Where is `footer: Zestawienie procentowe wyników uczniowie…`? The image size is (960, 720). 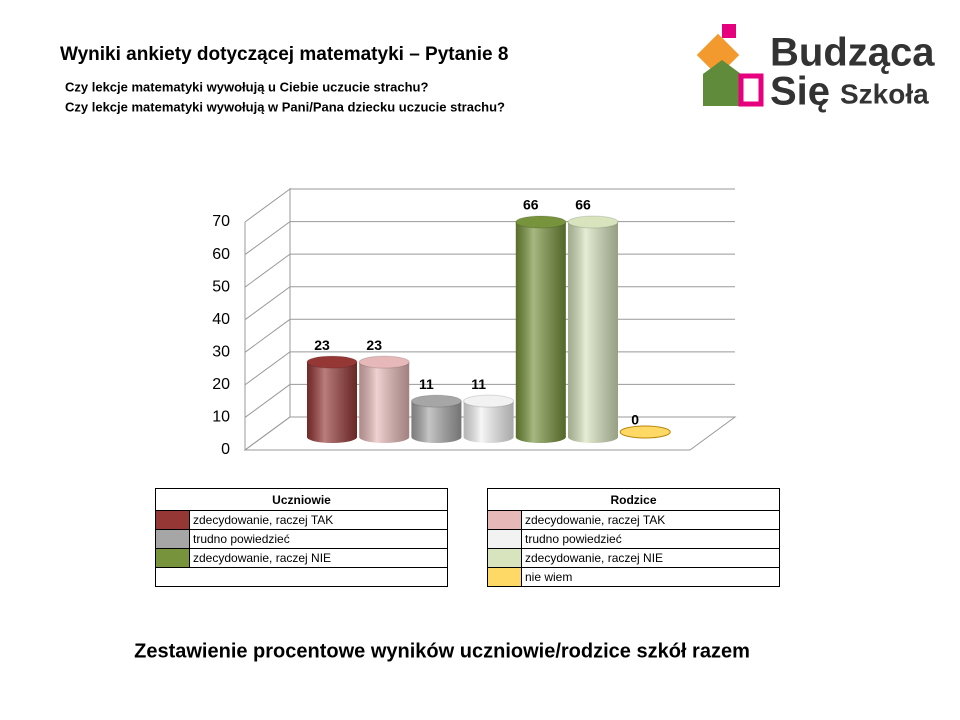
footer: Zestawienie procentowe wyników uczniowie… is located at coordinates (442, 651).